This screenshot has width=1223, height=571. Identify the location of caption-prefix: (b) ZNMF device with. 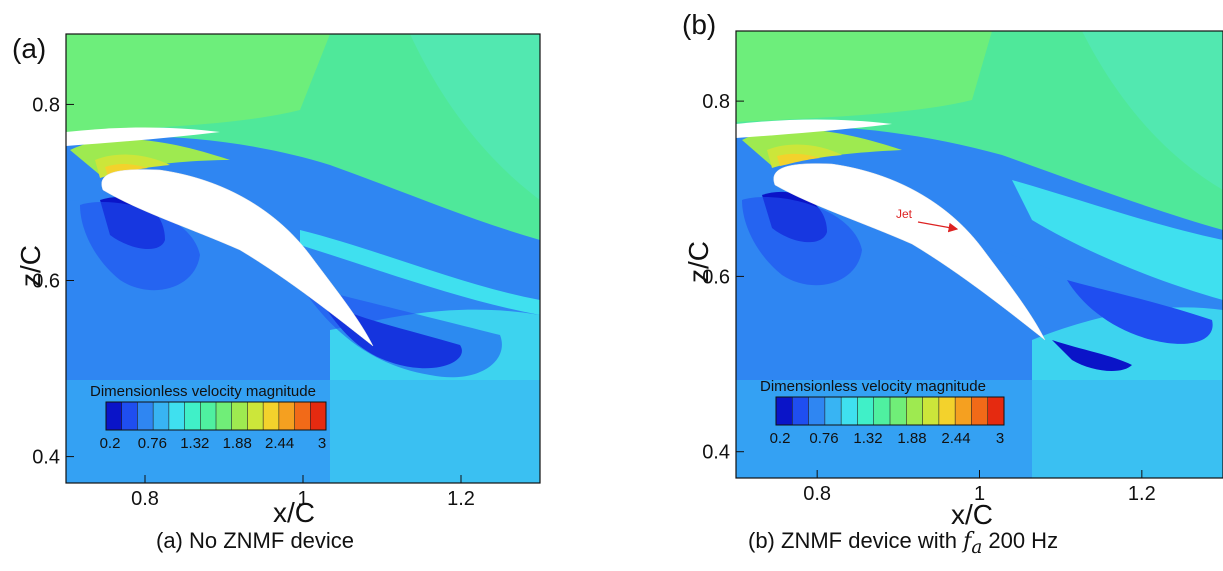
(856, 540).